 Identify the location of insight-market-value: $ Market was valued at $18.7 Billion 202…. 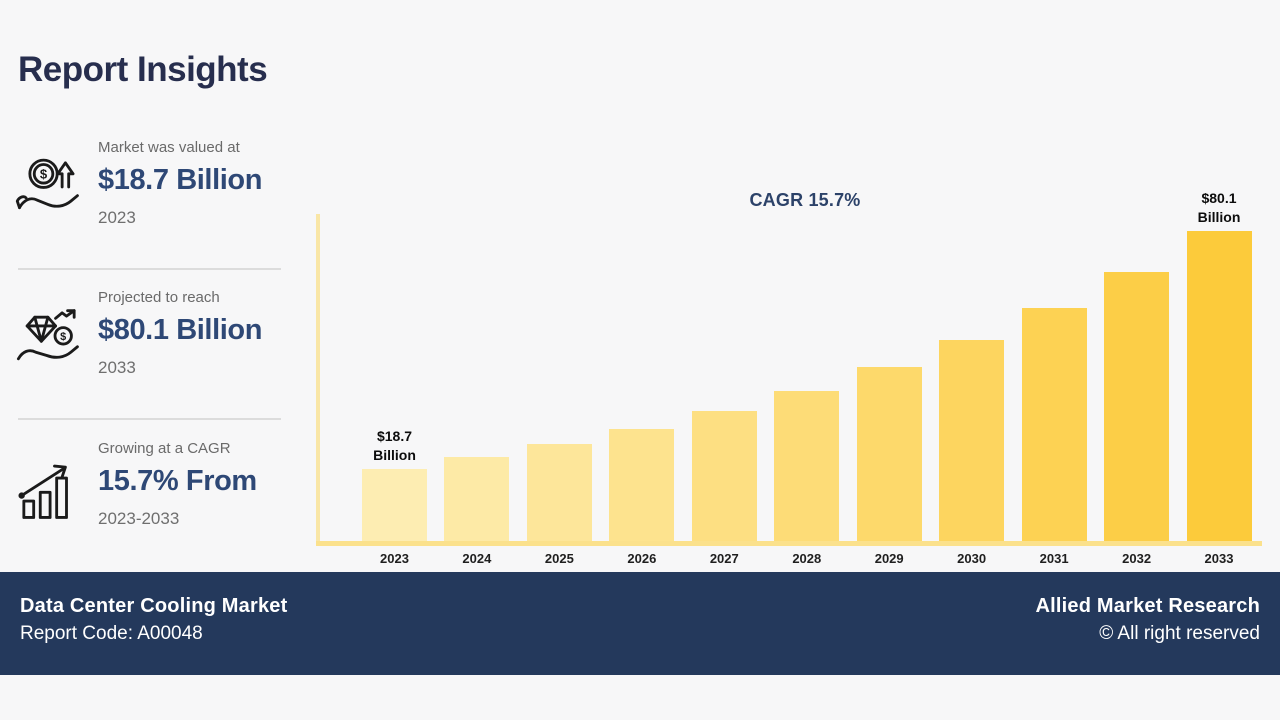
(152, 183).